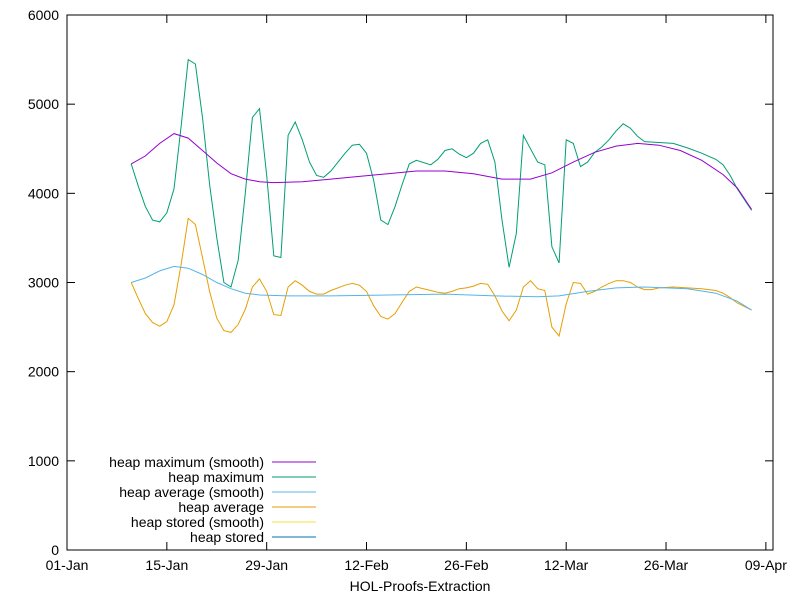  Describe the element at coordinates (666, 565) in the screenshot. I see `x-tick-label: 26-Mar` at that location.